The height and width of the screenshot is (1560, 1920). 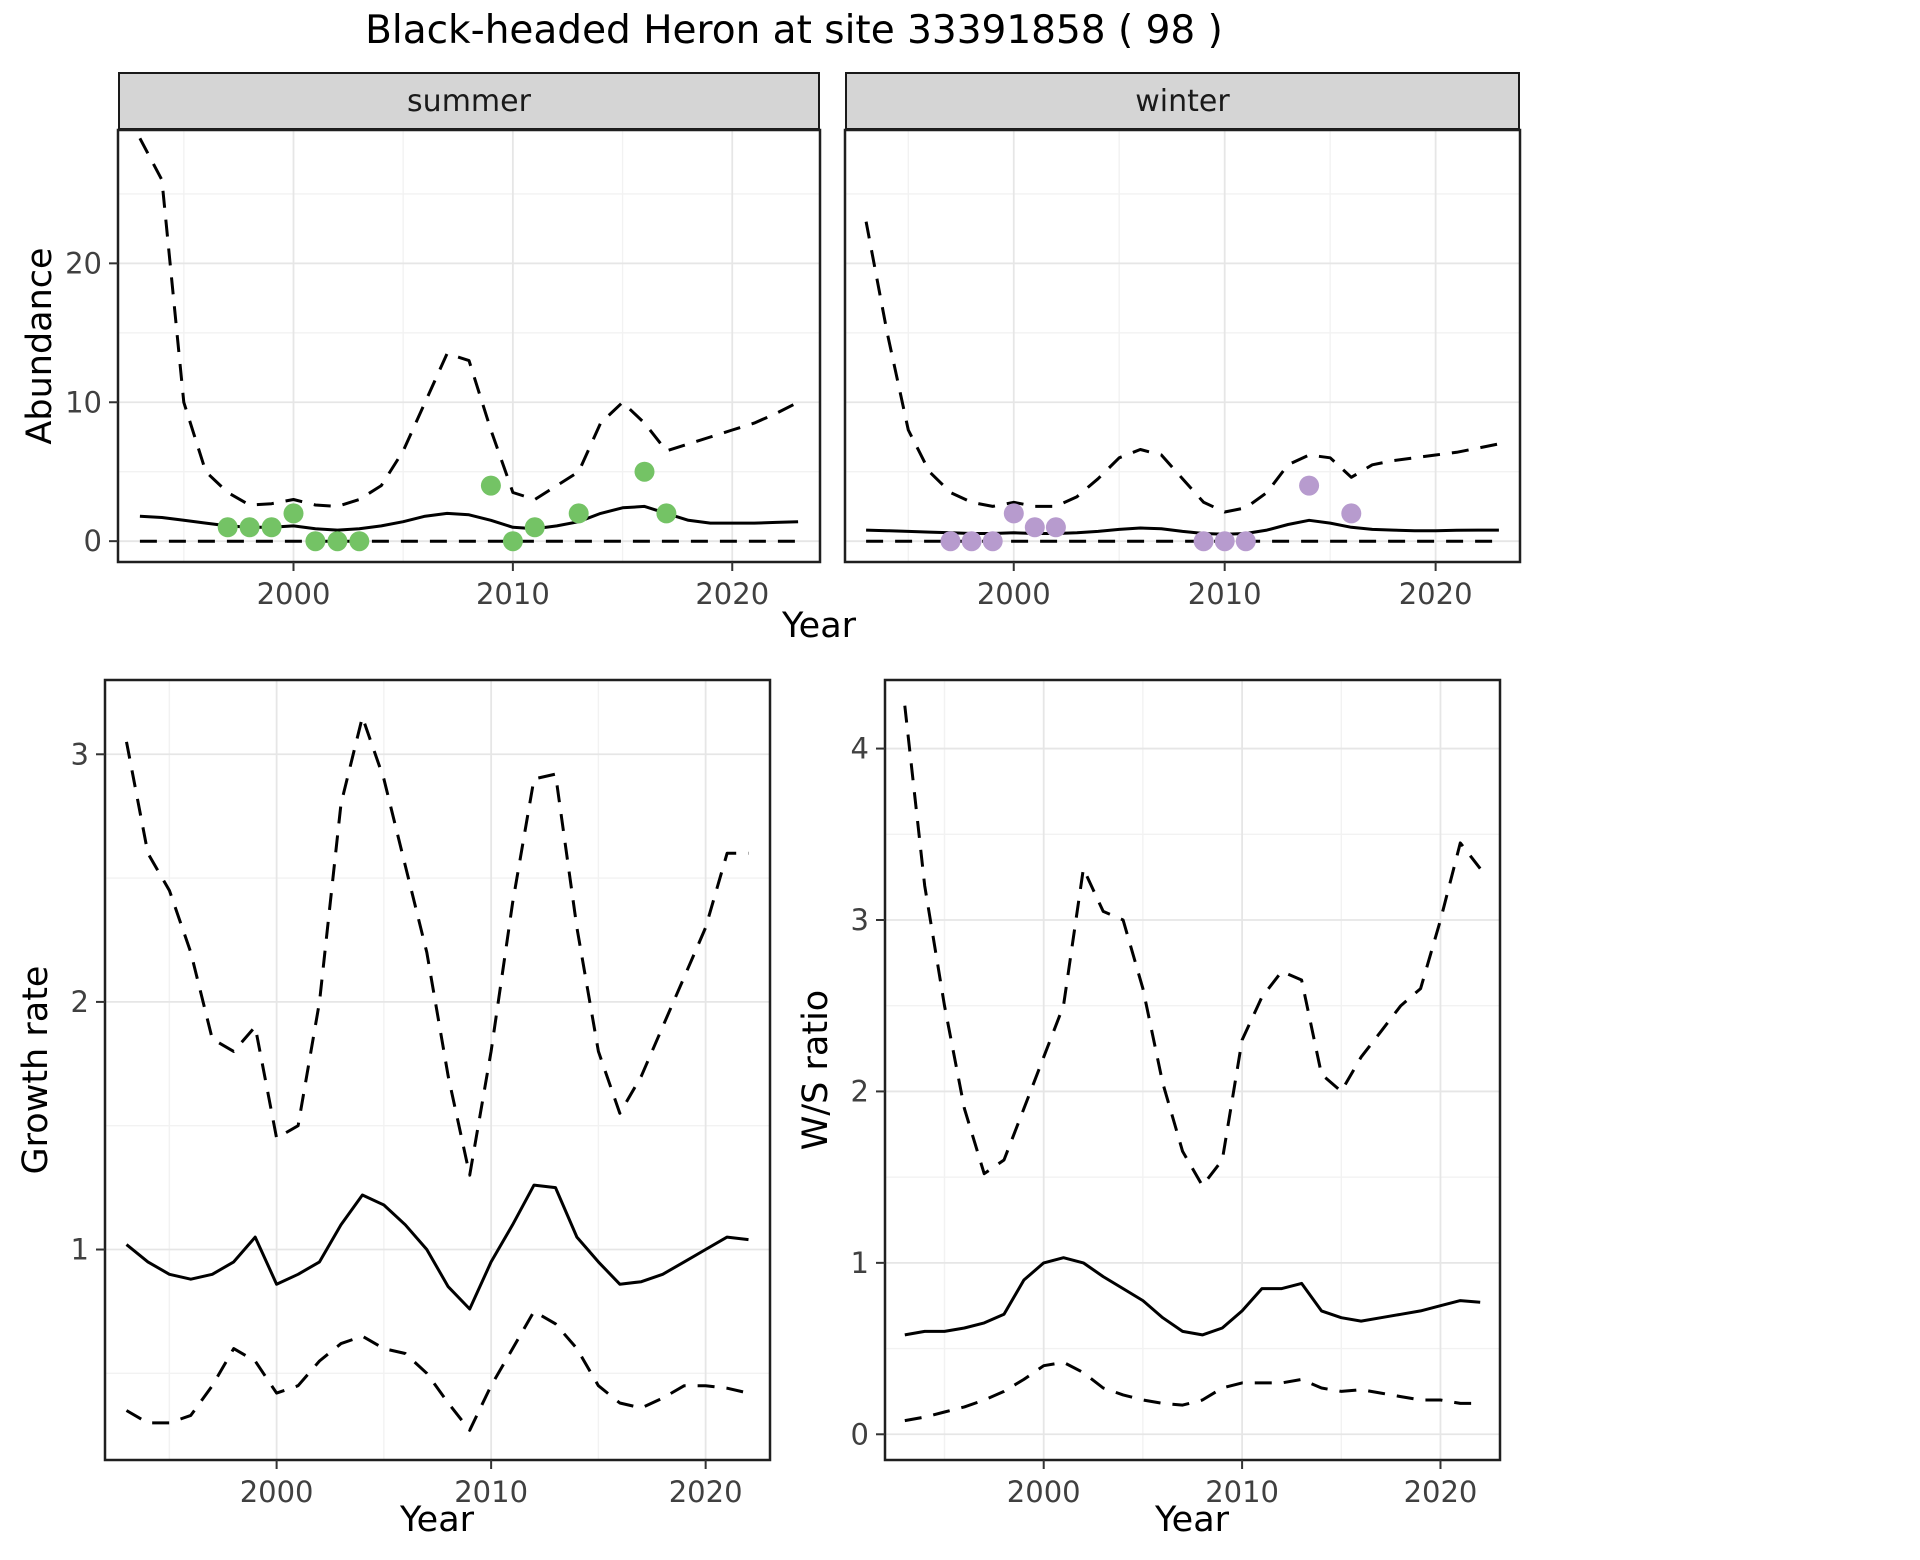 I want to click on x-axis-title-year-top: Year, so click(x=819, y=626).